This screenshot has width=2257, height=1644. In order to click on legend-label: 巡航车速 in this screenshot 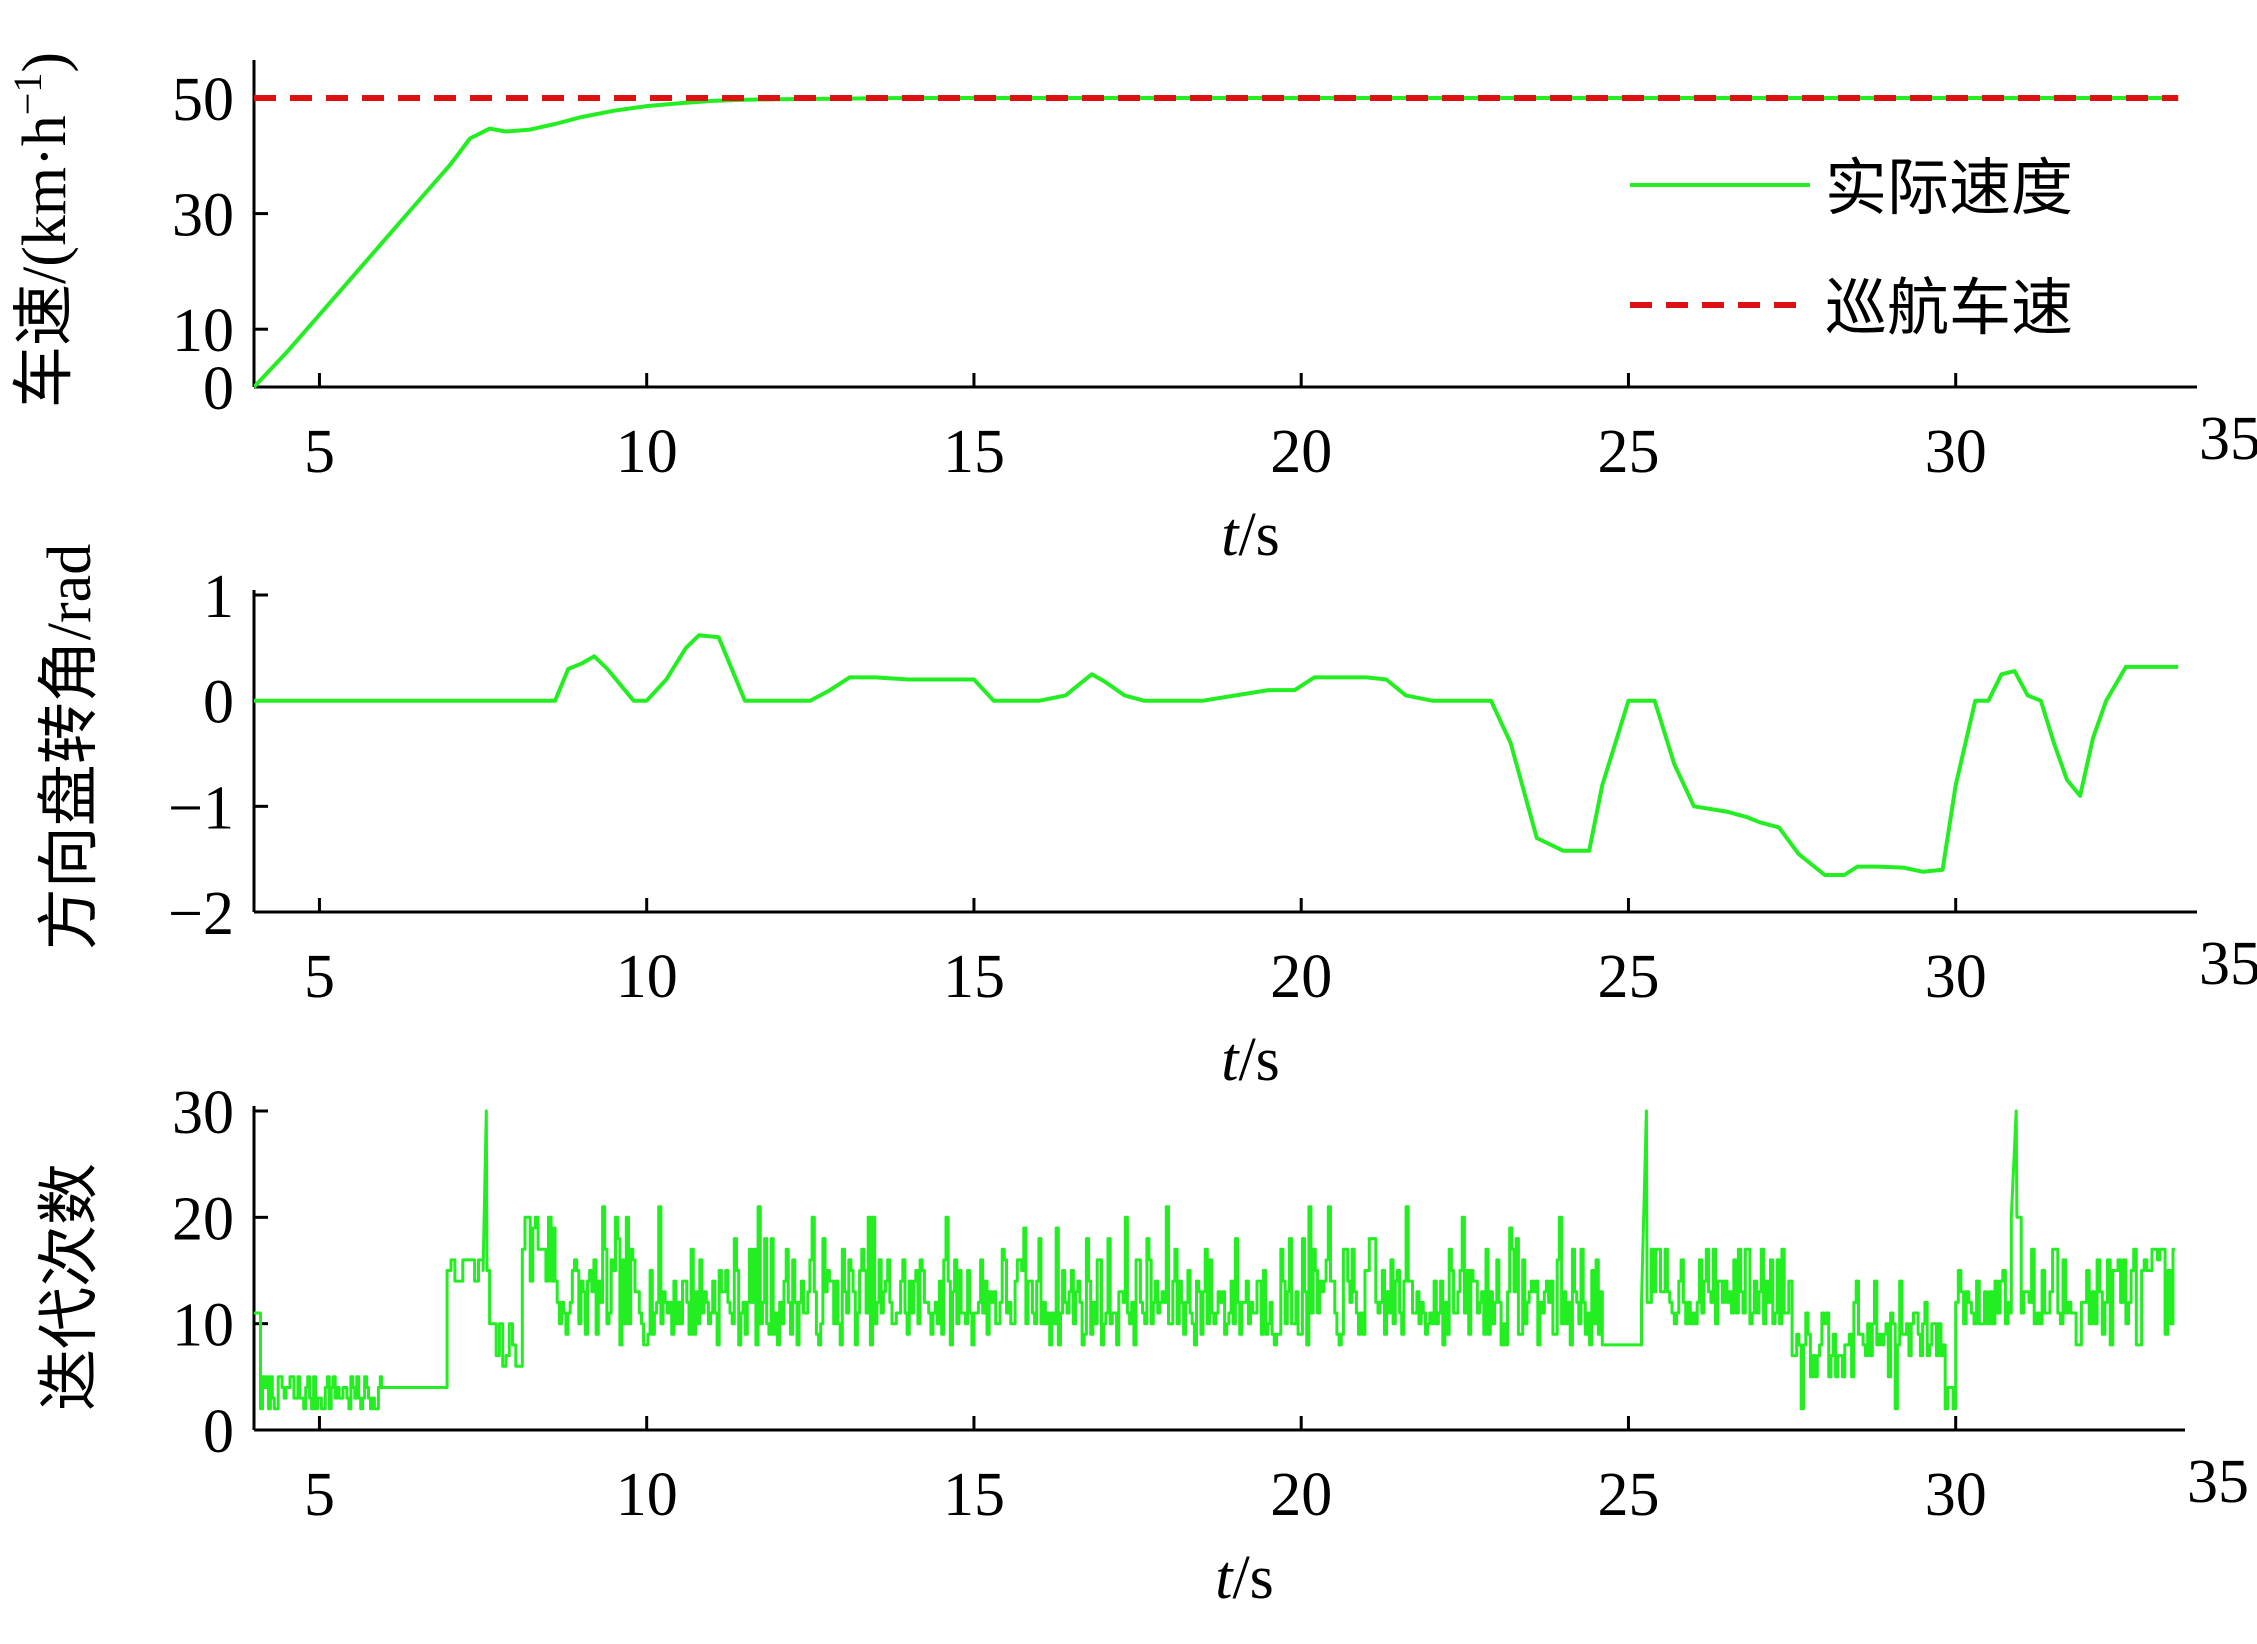, I will do `click(1949, 309)`.